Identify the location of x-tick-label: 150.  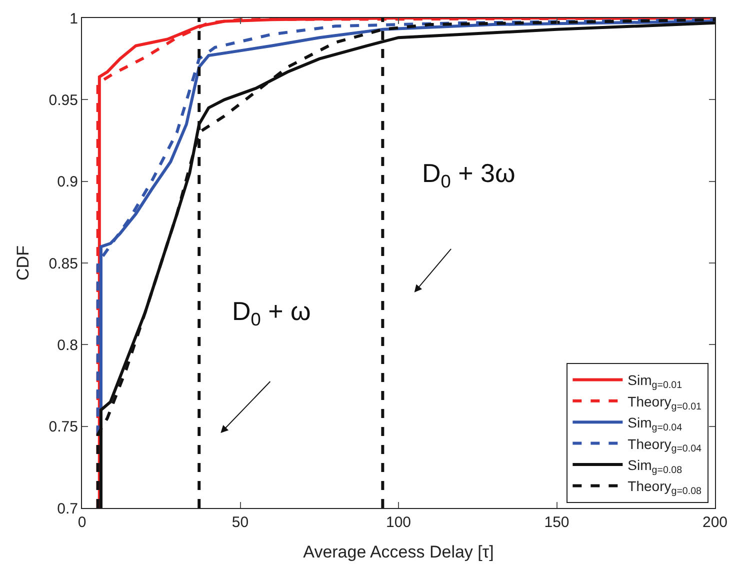
(557, 522).